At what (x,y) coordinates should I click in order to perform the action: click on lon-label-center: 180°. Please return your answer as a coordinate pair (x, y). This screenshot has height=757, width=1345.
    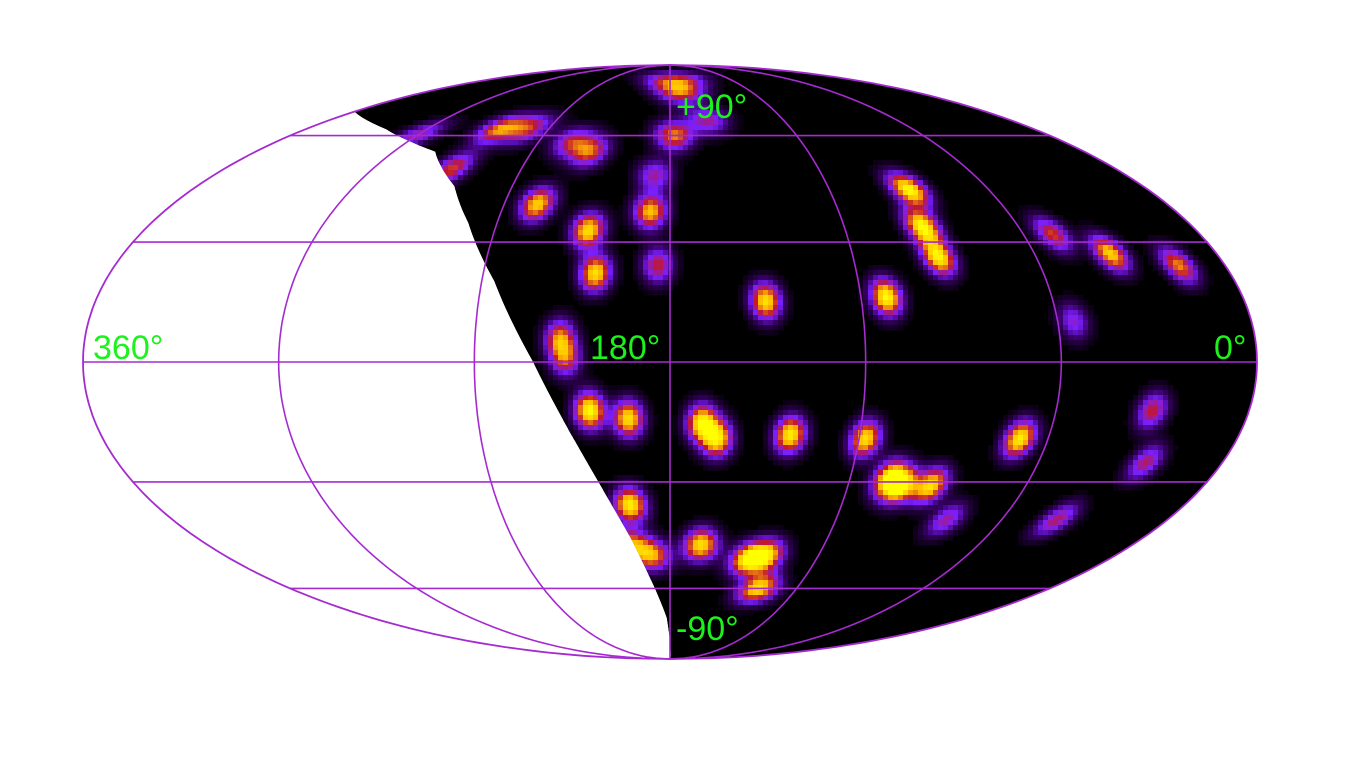
    Looking at the image, I should click on (625, 348).